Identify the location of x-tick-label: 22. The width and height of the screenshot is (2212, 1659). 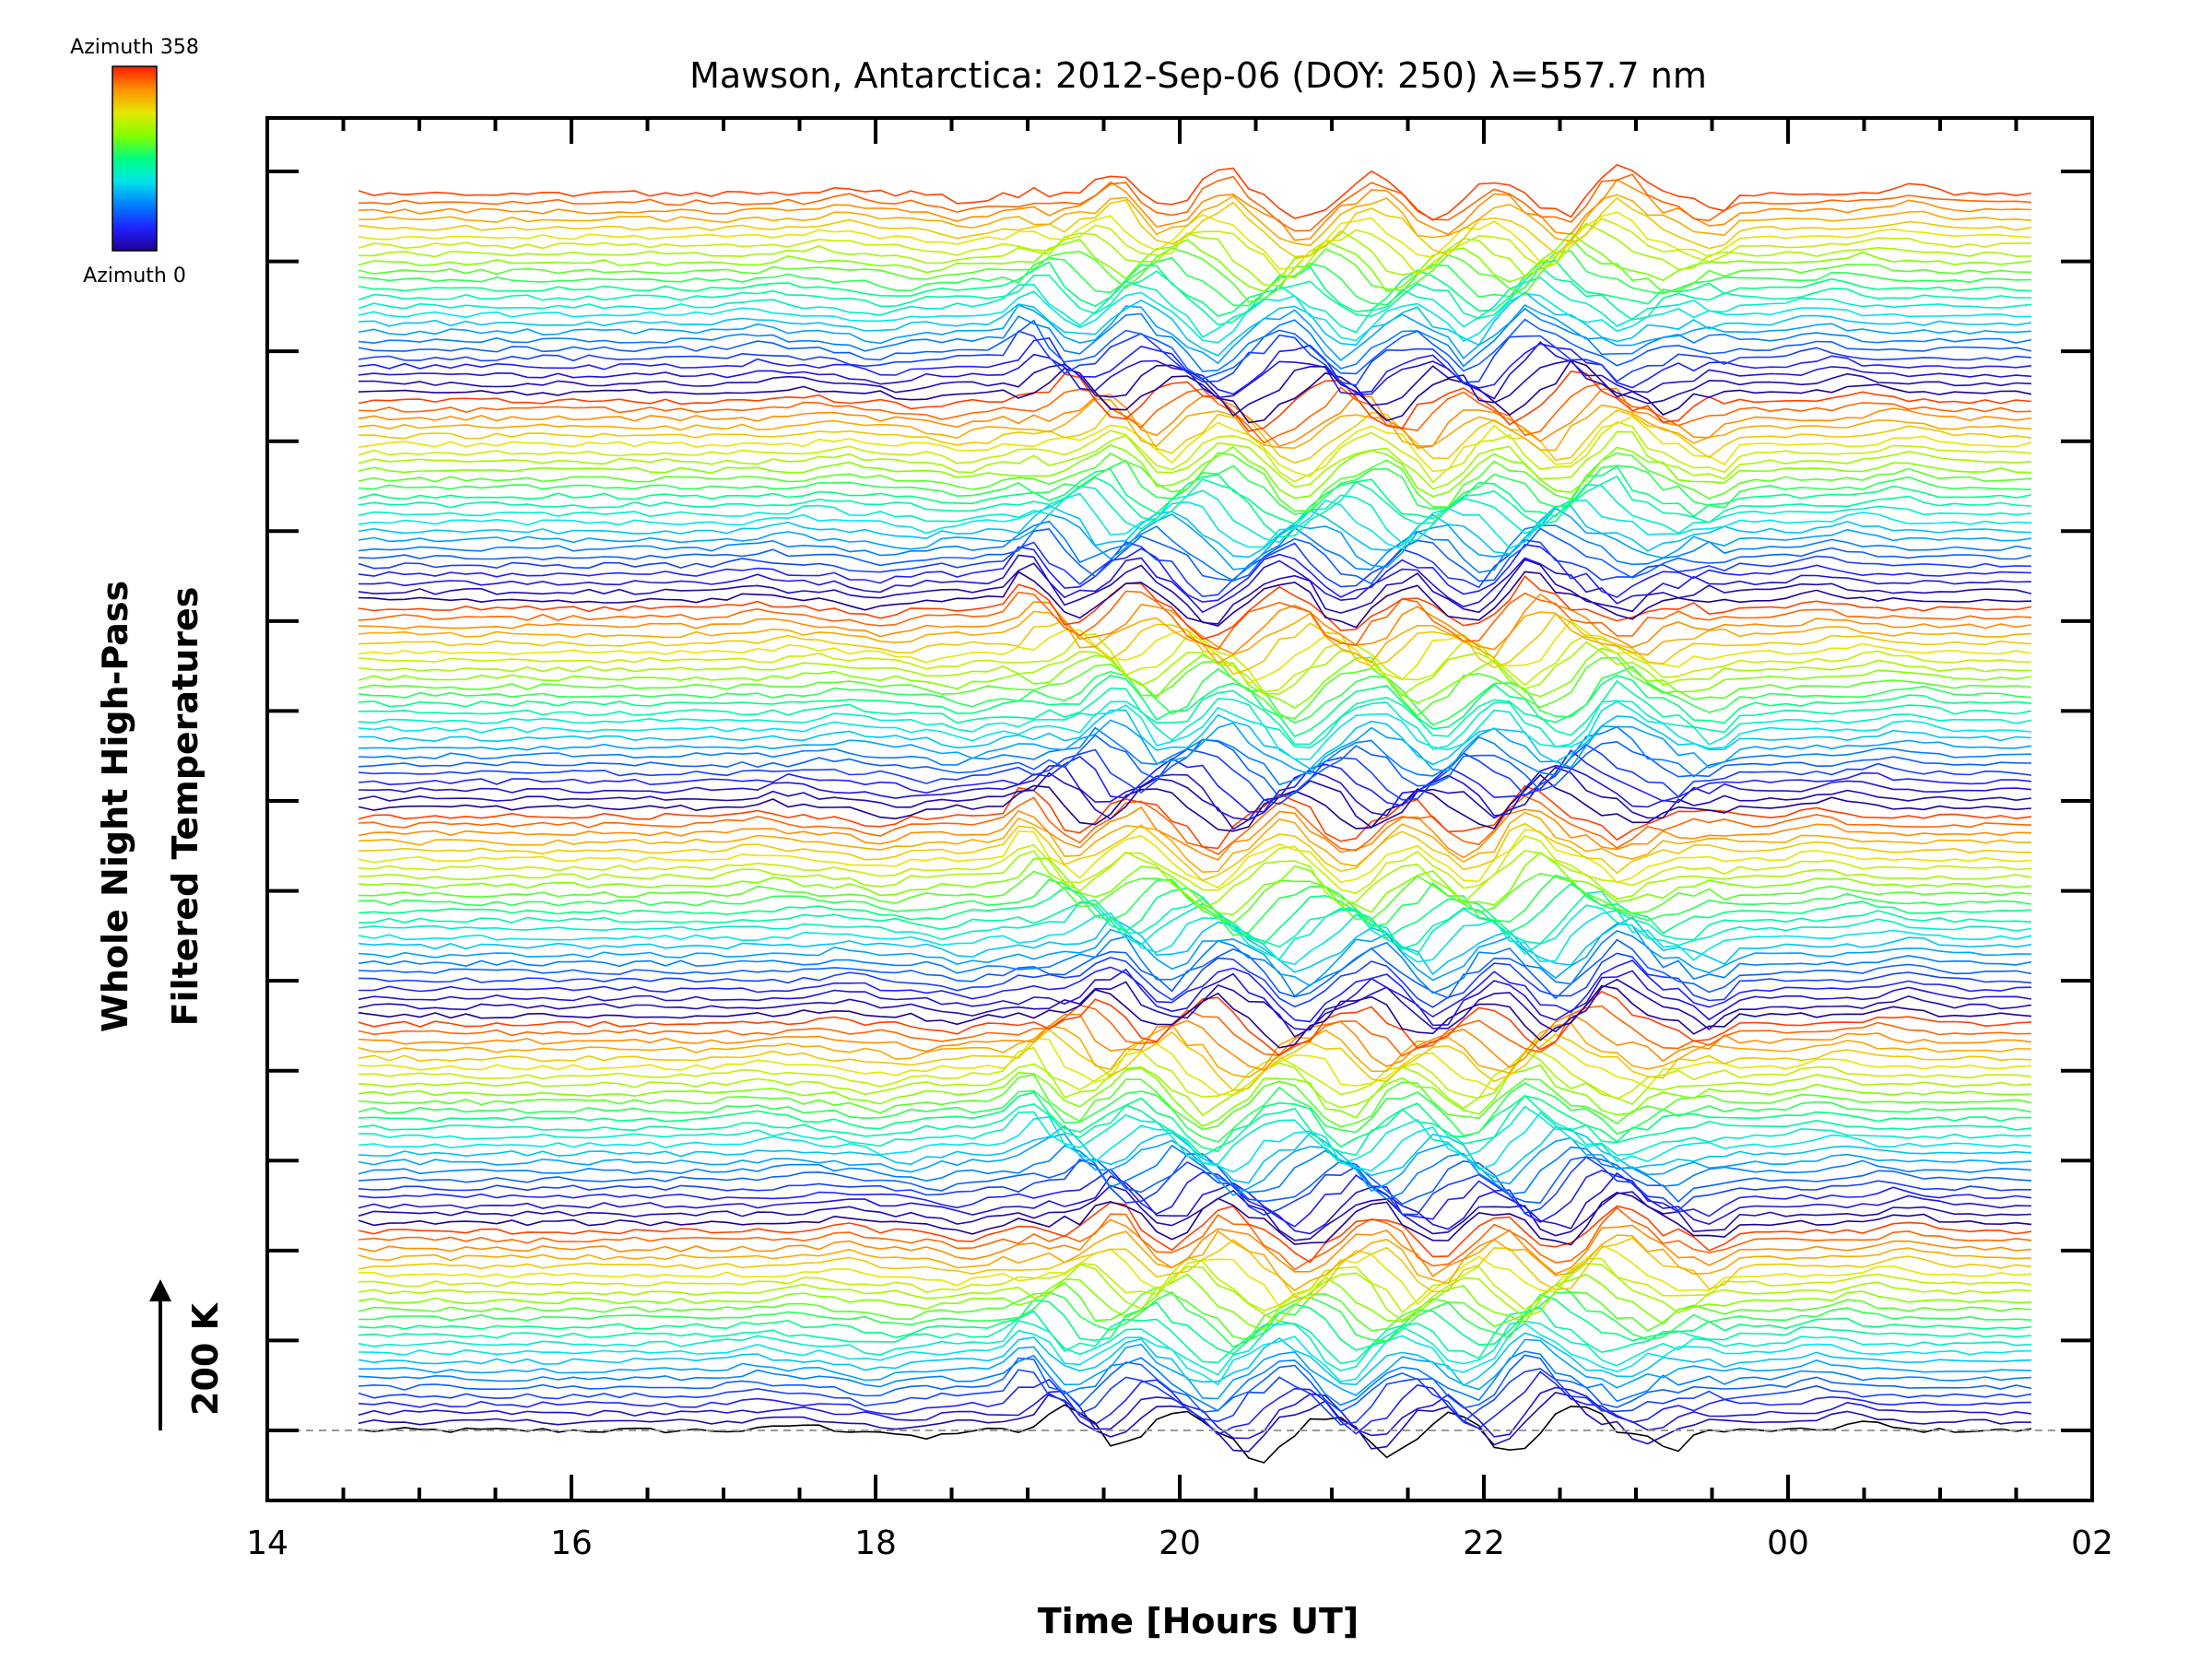
(1484, 1543).